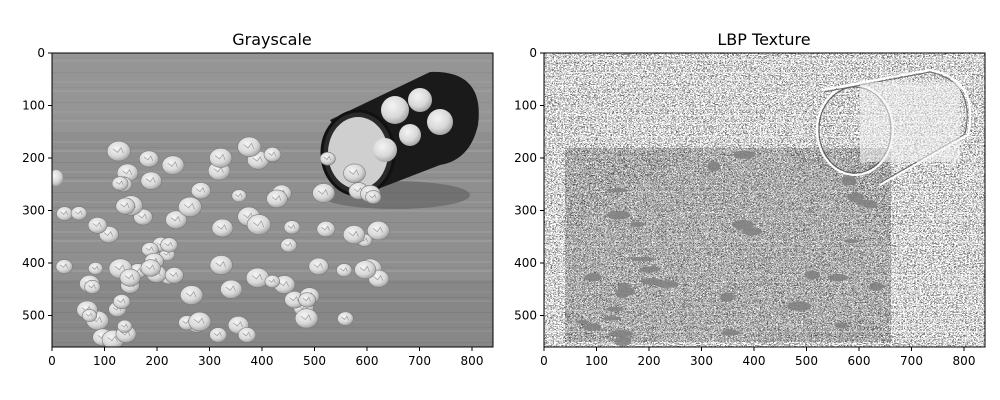 The image size is (1000, 400). What do you see at coordinates (763, 39) in the screenshot?
I see `panel-title-lbp: LBP Texture` at bounding box center [763, 39].